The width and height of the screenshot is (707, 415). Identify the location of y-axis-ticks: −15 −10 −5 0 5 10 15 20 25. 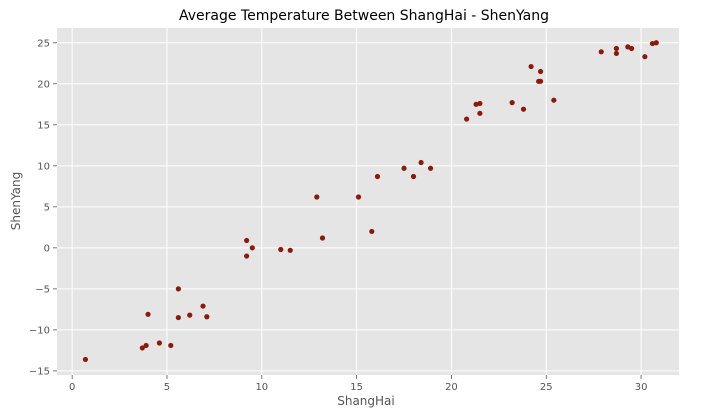
(43, 207).